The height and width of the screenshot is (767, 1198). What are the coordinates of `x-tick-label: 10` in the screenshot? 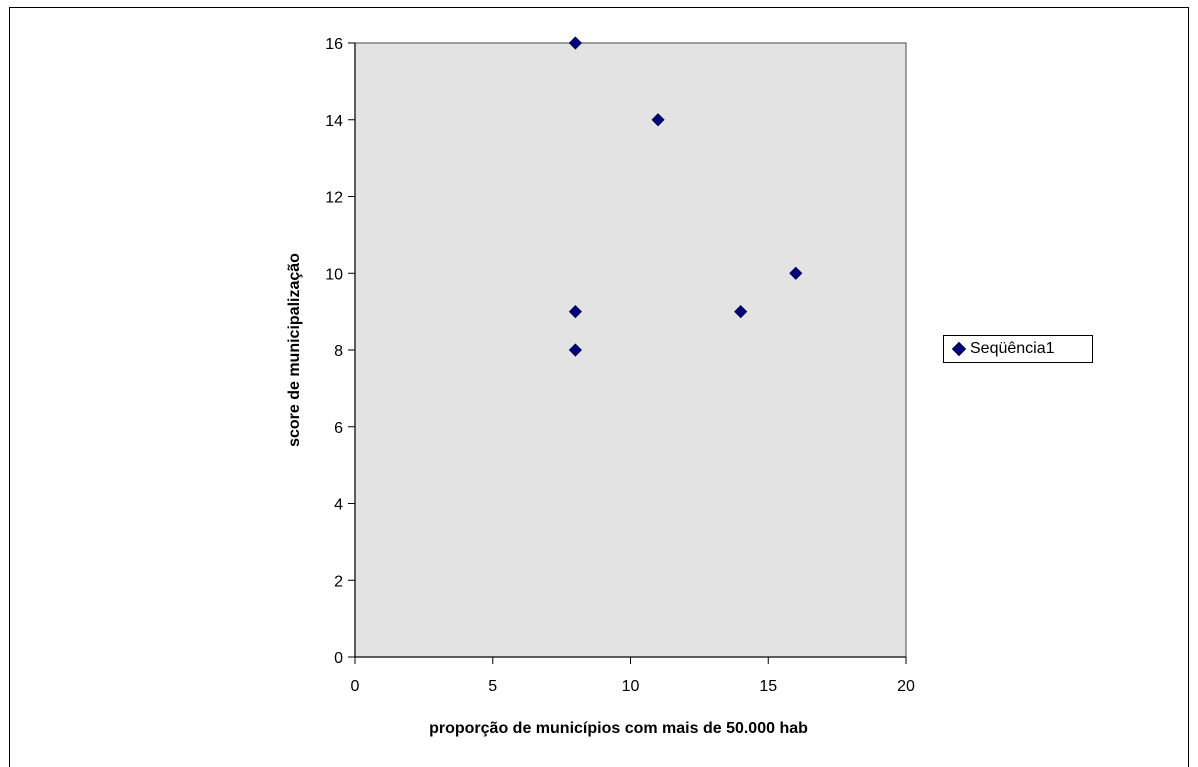 It's located at (631, 686).